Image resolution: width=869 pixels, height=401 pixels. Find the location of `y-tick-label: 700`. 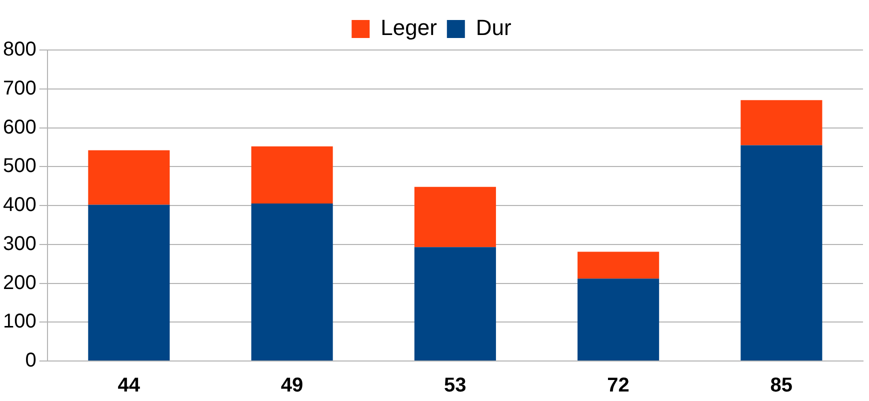

y-tick-label: 700 is located at coordinates (19, 88).